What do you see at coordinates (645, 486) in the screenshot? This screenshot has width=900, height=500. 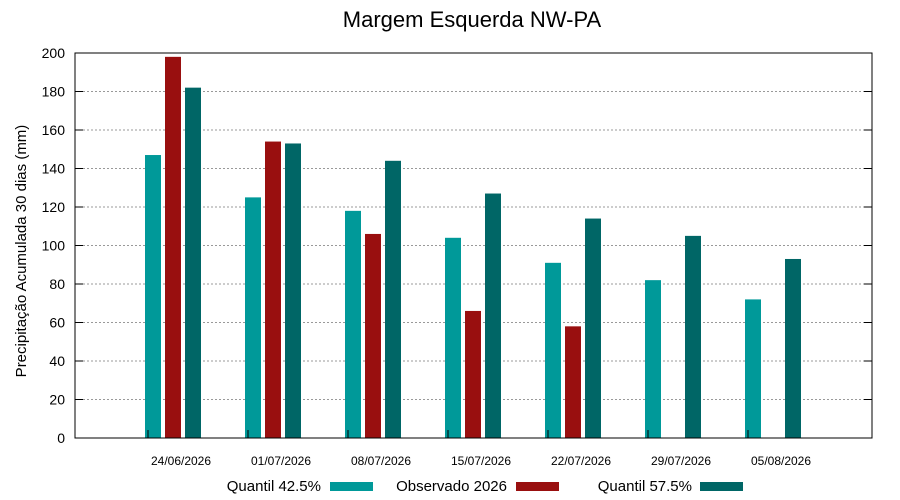 I see `legend-label-2: Quantil 57.5%` at bounding box center [645, 486].